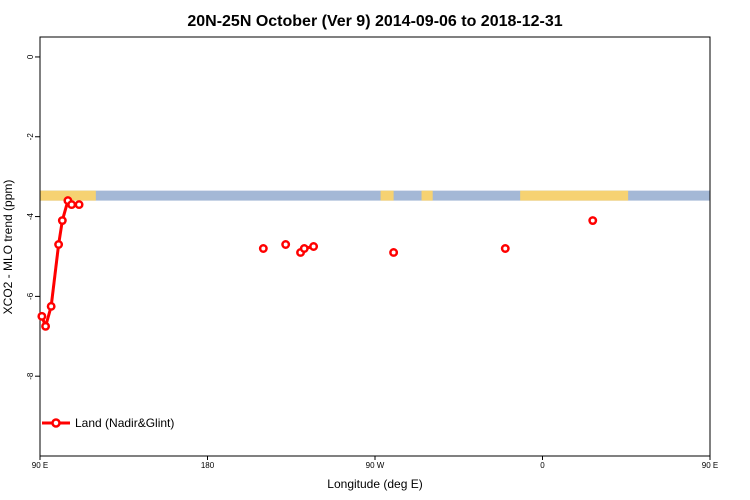  I want to click on x-tick-label: 0, so click(542, 465).